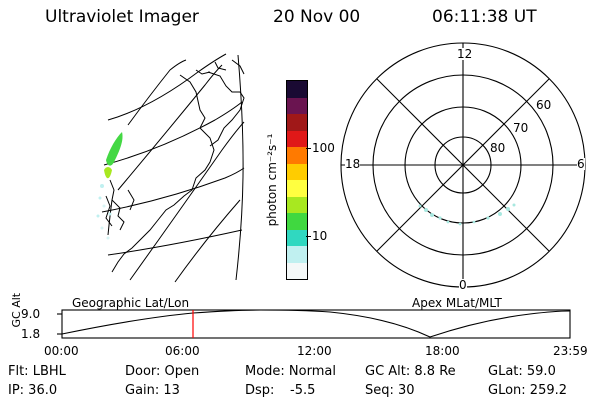  Describe the element at coordinates (109, 186) in the screenshot. I see `aurora-emission` at that location.